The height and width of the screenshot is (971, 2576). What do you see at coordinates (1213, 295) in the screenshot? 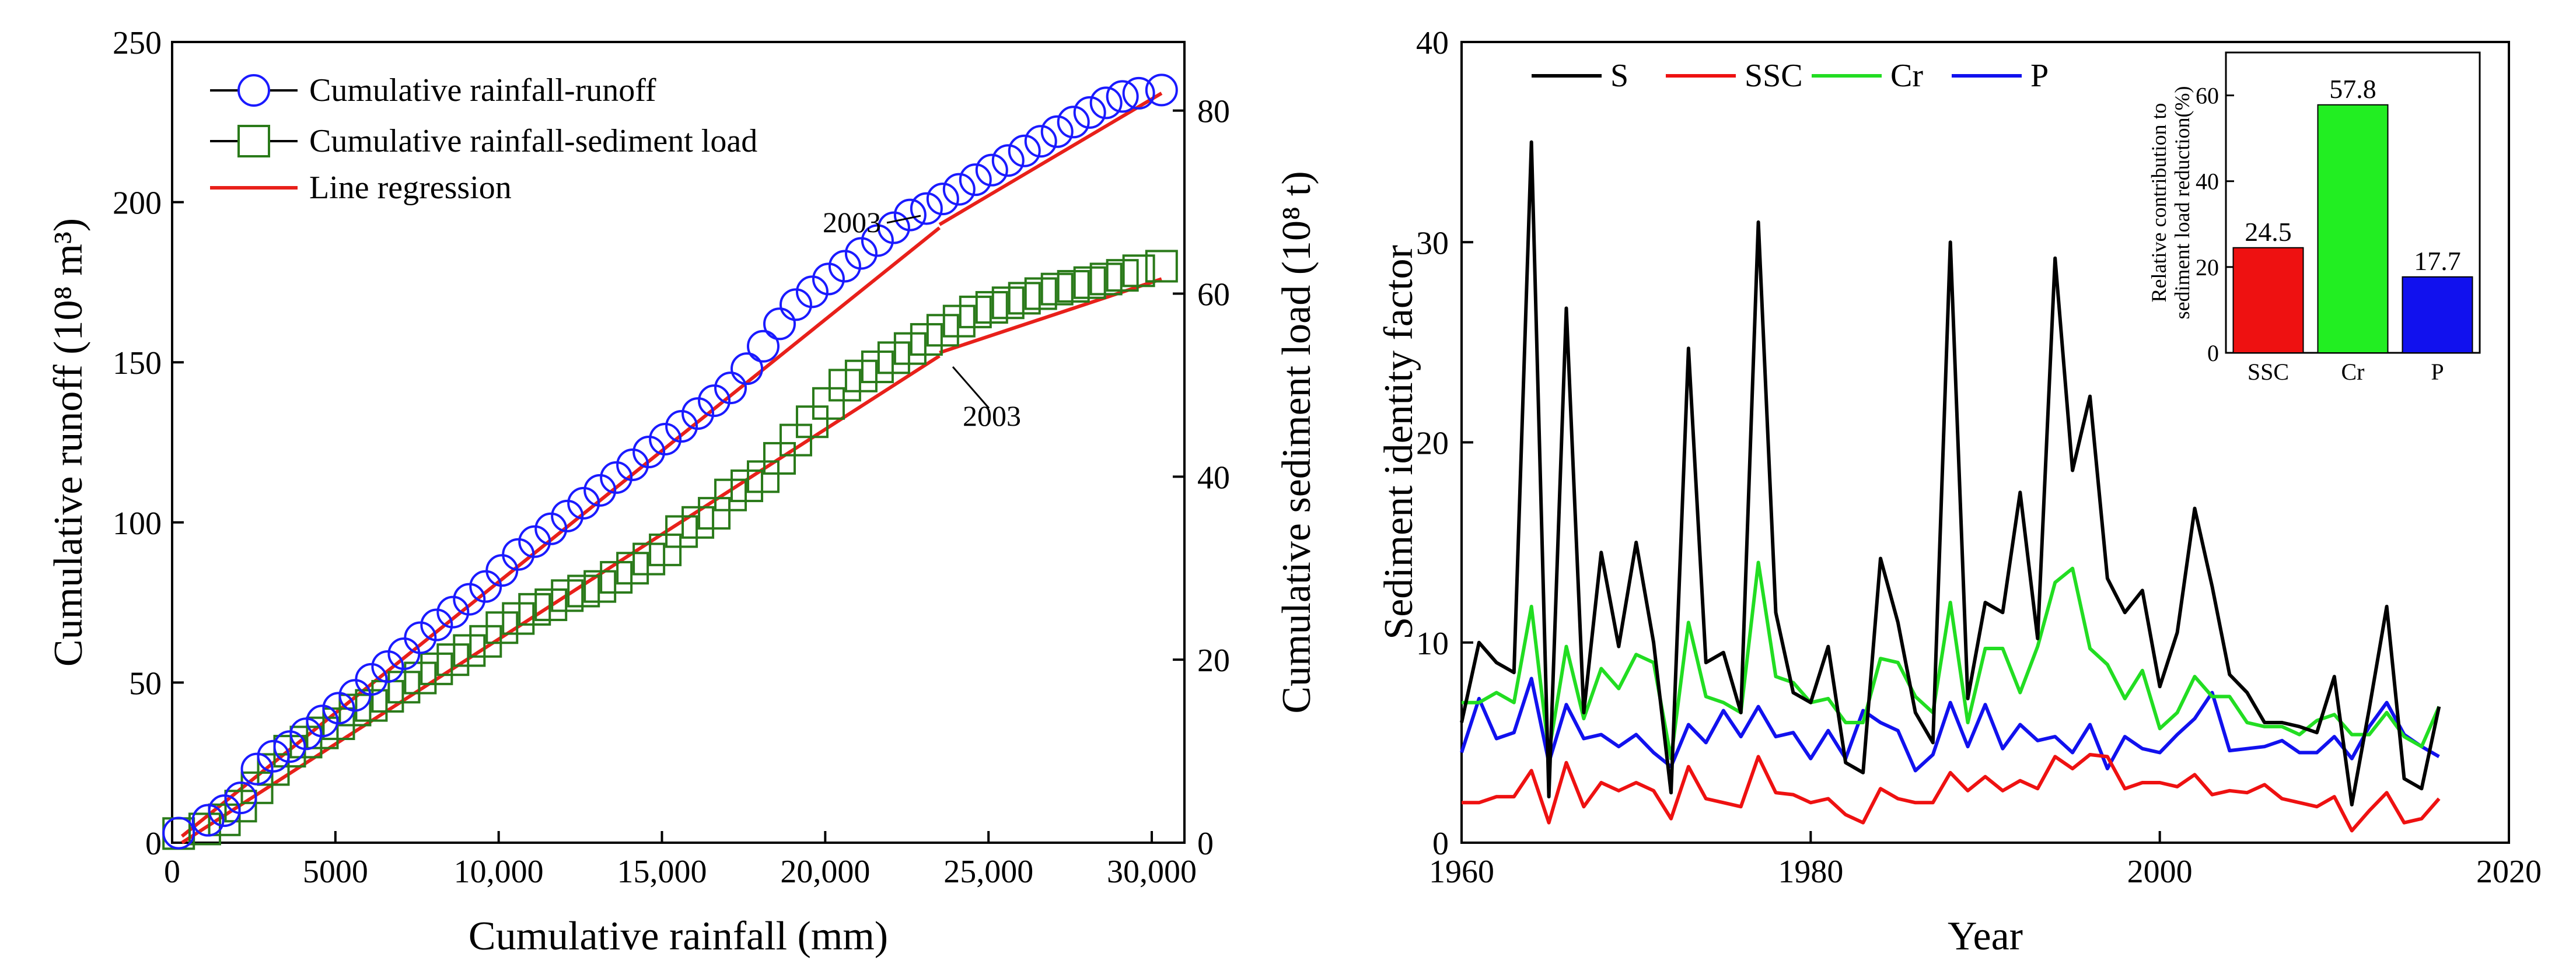
I see `y-right-tick-label: 60` at bounding box center [1213, 295].